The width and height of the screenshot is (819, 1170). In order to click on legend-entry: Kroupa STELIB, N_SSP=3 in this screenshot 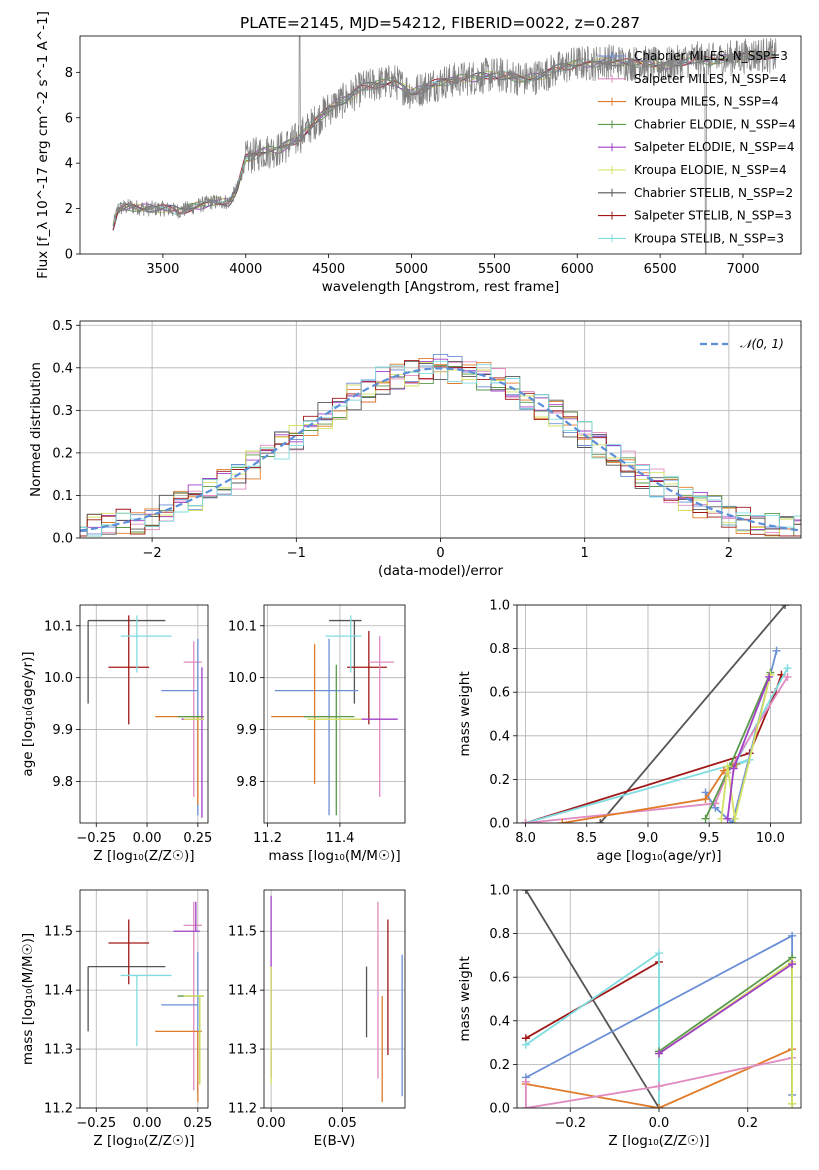, I will do `click(709, 238)`.